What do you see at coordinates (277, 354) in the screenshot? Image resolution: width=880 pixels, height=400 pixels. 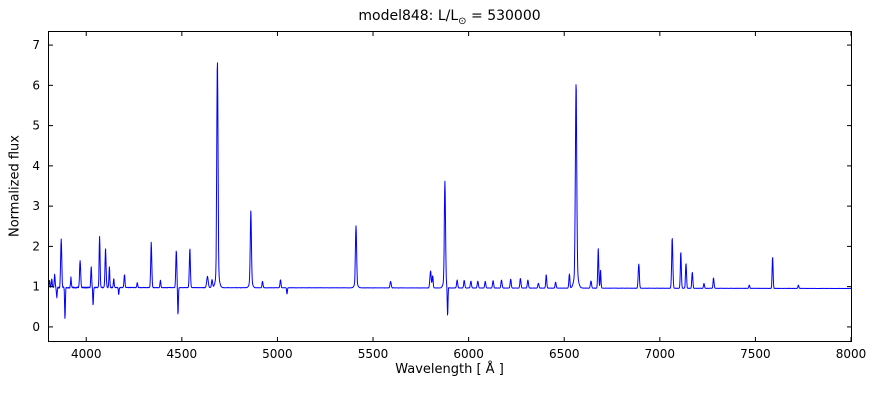 I see `x-tick-label: 5000` at bounding box center [277, 354].